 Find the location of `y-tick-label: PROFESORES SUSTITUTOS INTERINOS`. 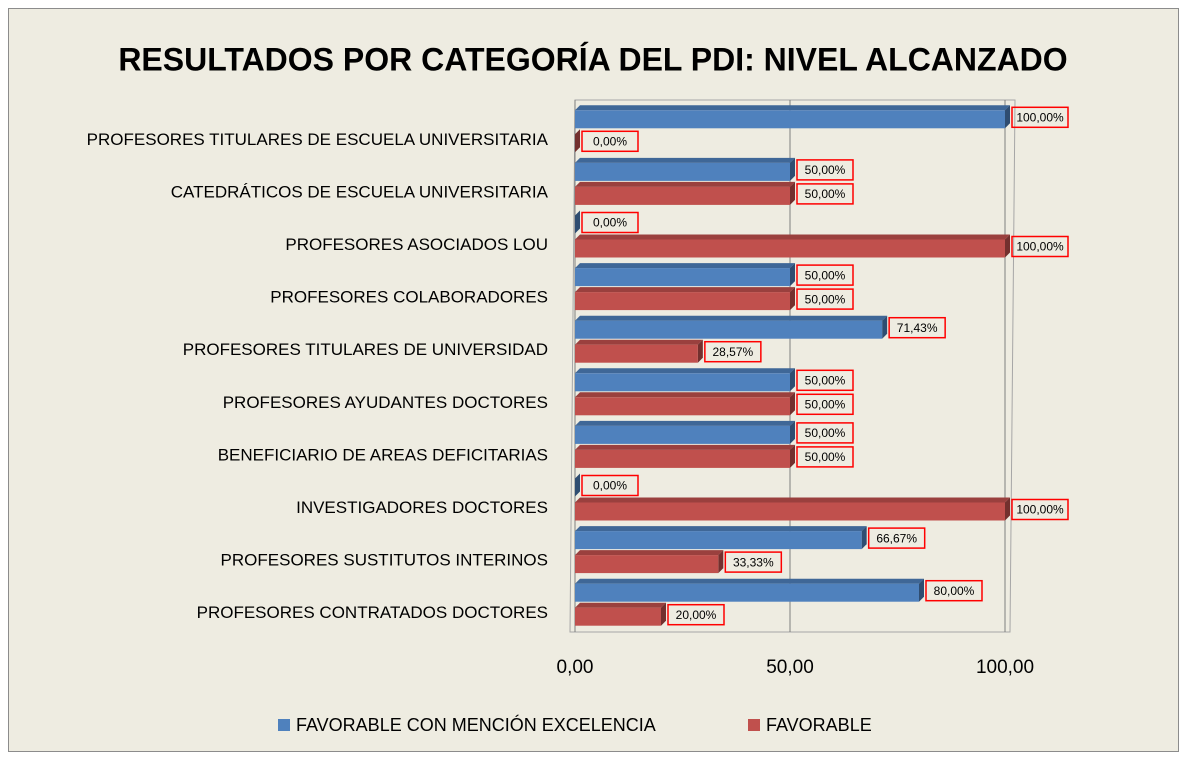

y-tick-label: PROFESORES SUSTITUTOS INTERINOS is located at coordinates (384, 560).